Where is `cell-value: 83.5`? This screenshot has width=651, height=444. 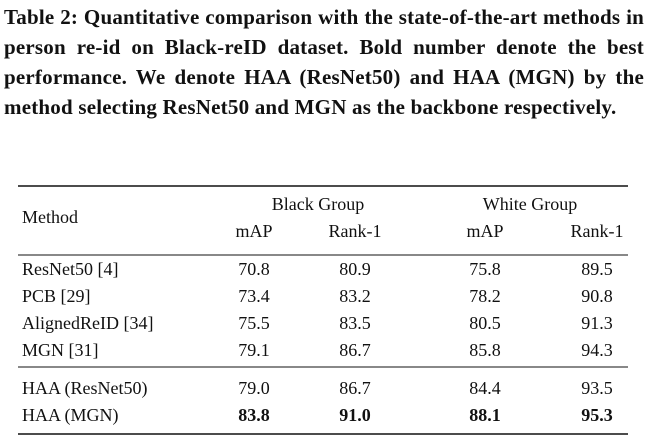 cell-value: 83.5 is located at coordinates (355, 323).